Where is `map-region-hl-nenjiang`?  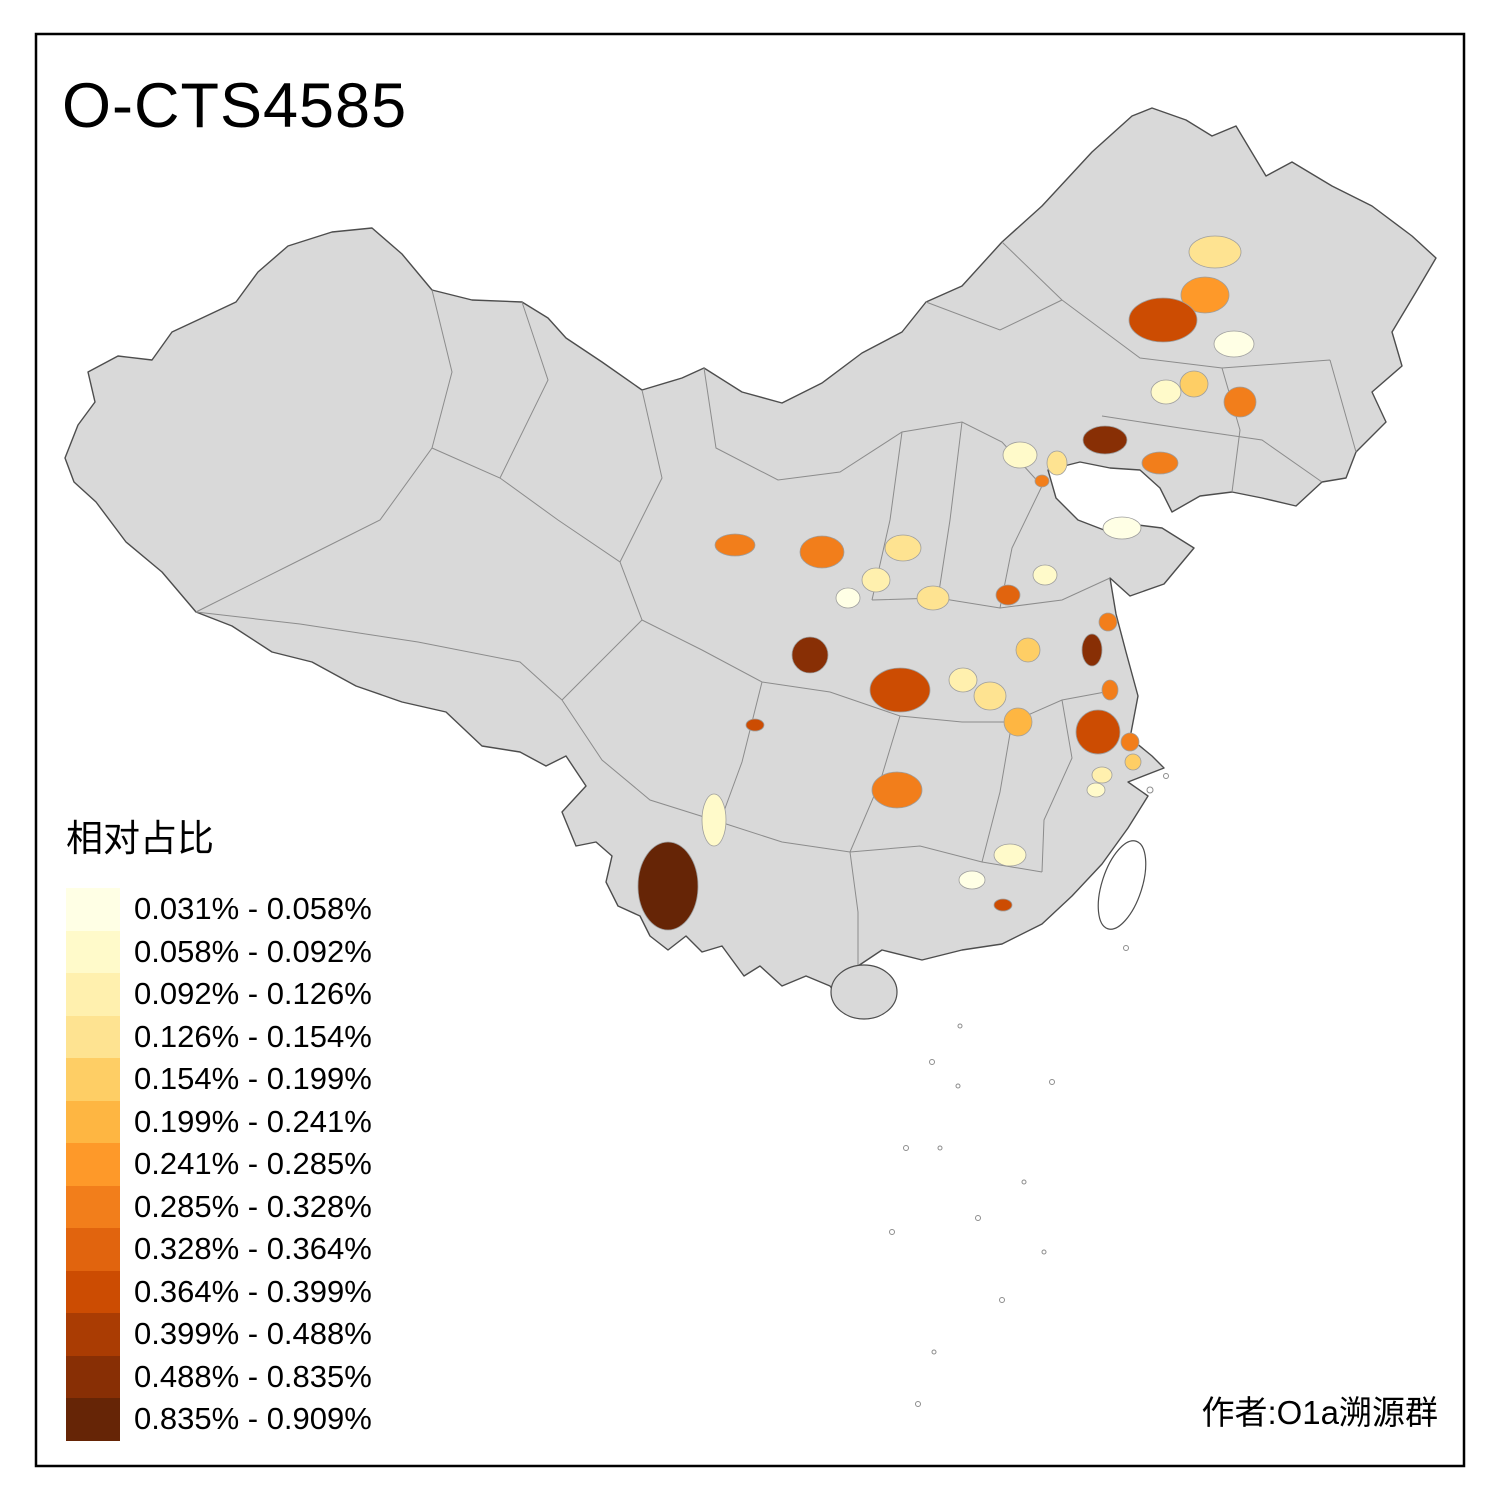
map-region-hl-nenjiang is located at coordinates (1215, 252).